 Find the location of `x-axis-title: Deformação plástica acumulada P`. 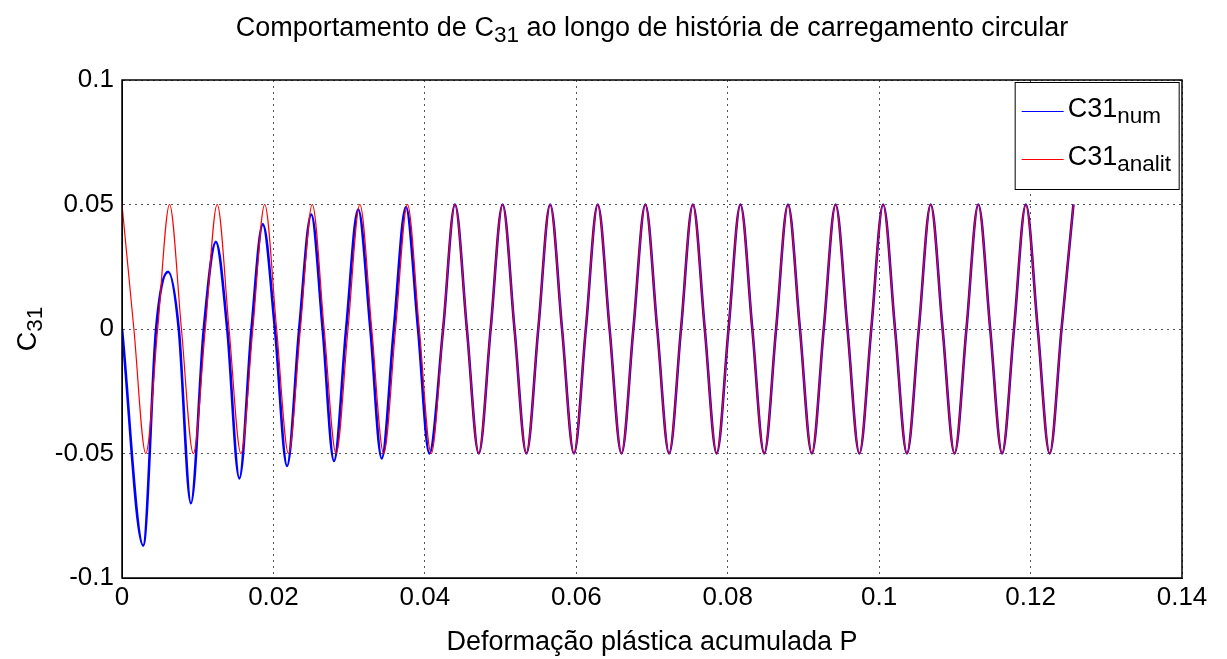

x-axis-title: Deformação plástica acumulada P is located at coordinates (652, 641).